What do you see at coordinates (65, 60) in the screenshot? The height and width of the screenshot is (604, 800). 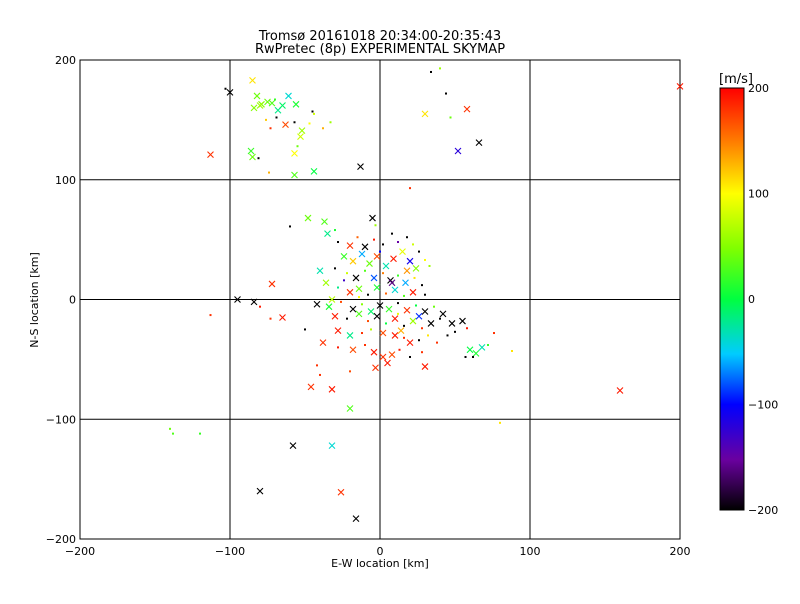 I see `y-tick-label: 200` at bounding box center [65, 60].